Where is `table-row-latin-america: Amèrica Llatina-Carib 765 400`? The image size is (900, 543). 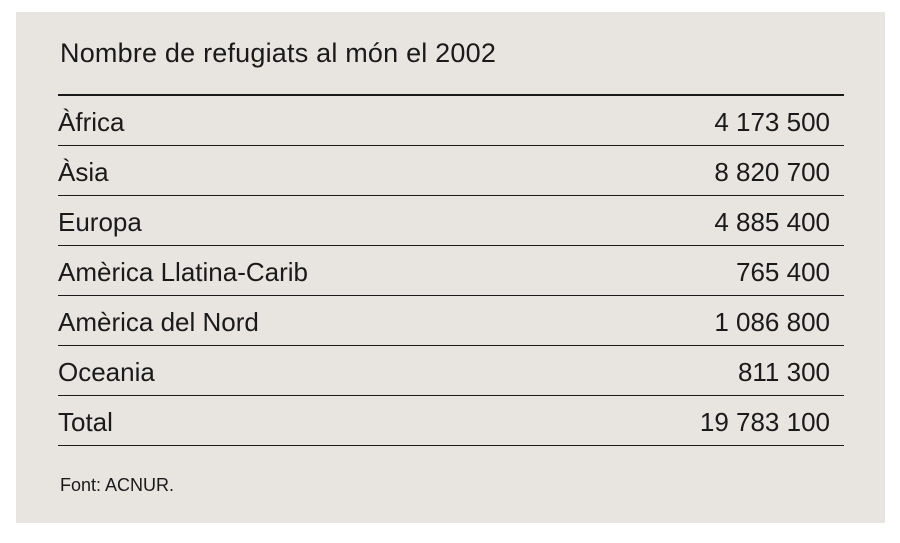 table-row-latin-america: Amèrica Llatina-Carib 765 400 is located at coordinates (451, 271).